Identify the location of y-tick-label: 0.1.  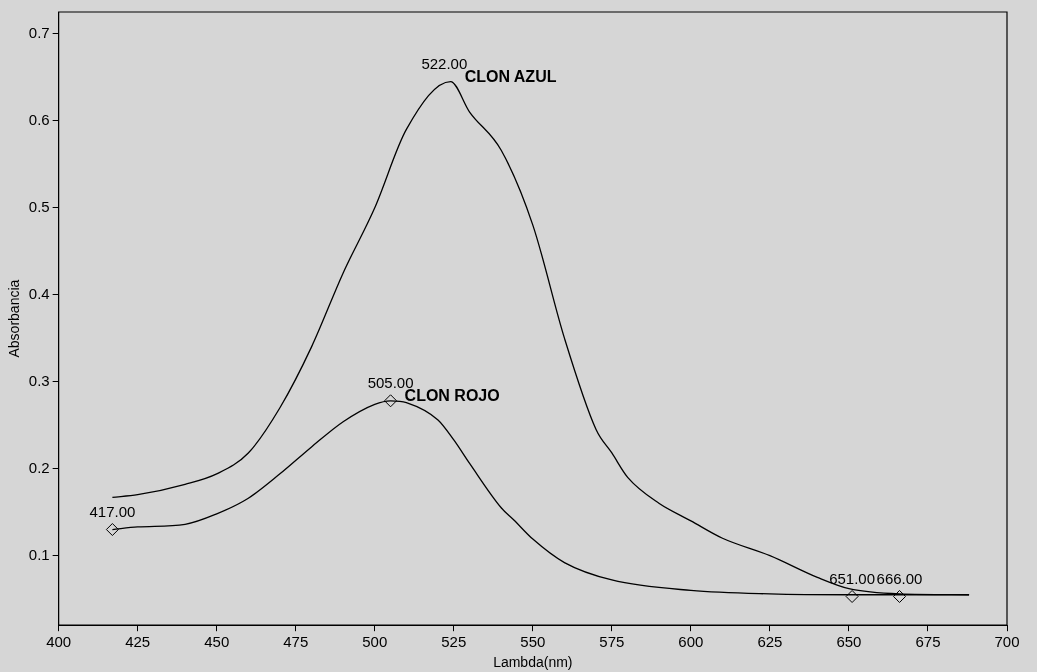
(39, 554).